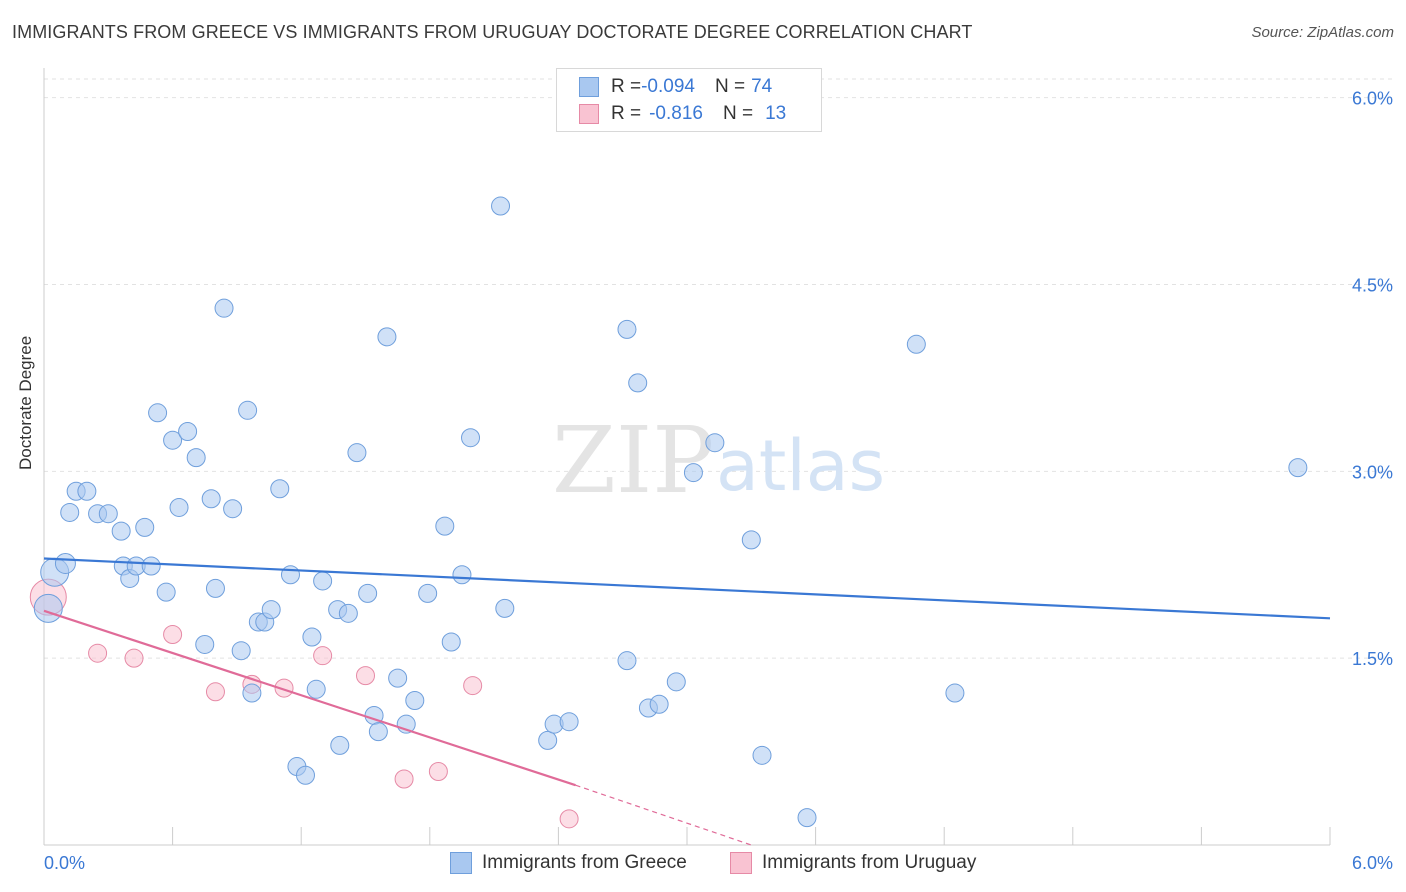 This screenshot has height=892, width=1406. What do you see at coordinates (668, 86) in the screenshot?
I see `r-value: -0.094` at bounding box center [668, 86].